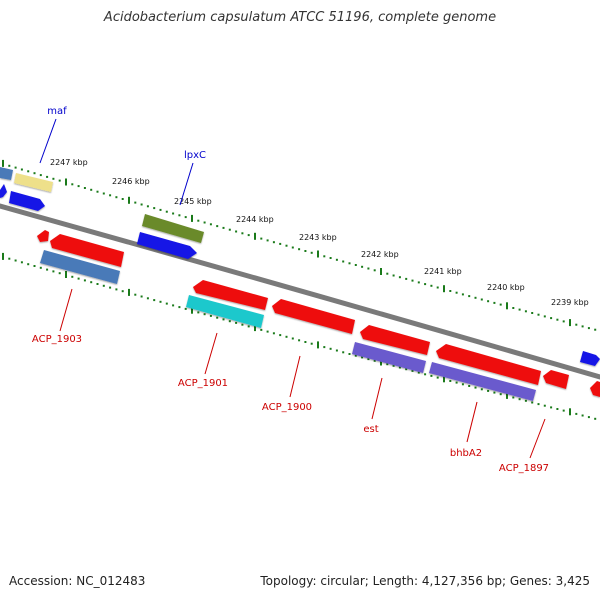 This screenshot has width=600, height=600. What do you see at coordinates (225, 311) in the screenshot?
I see `gene-arrow-ACP_1901` at bounding box center [225, 311].